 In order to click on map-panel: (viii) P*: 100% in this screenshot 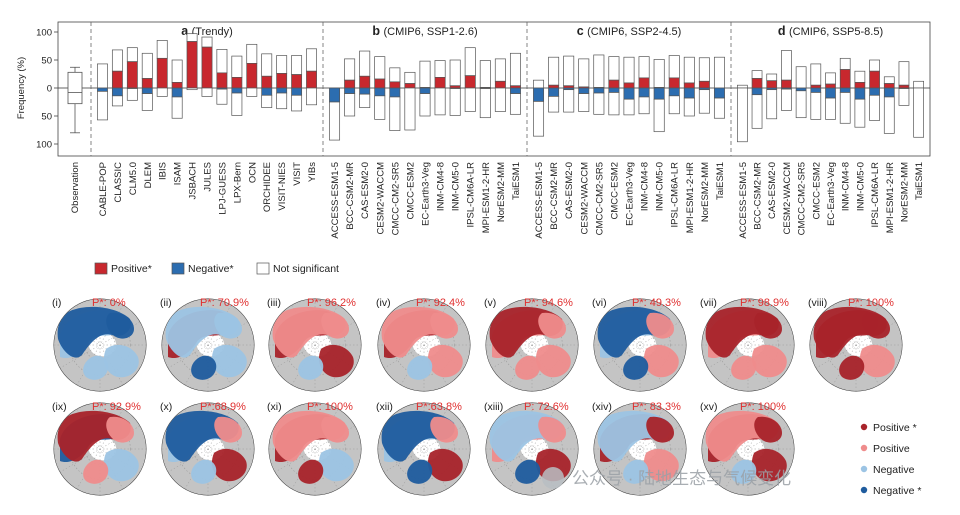, I will do `click(855, 344)`.